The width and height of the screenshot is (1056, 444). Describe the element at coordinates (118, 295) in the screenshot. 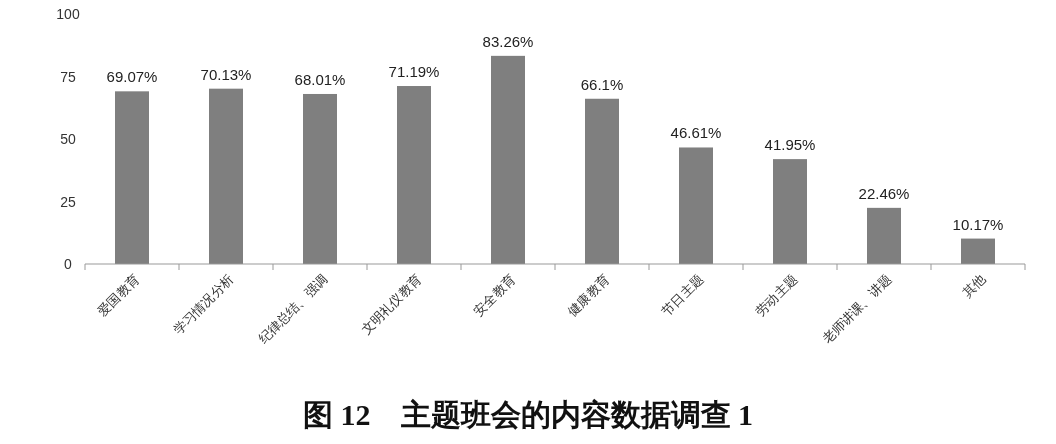

I see `x-tick-label: 爱国教育` at that location.